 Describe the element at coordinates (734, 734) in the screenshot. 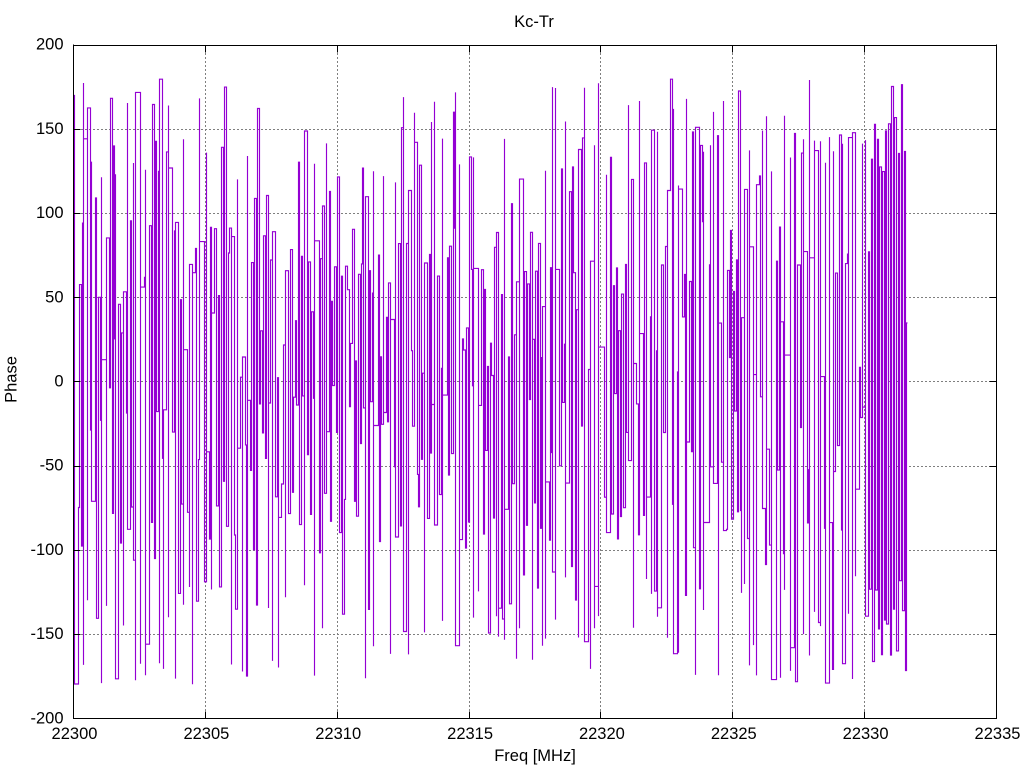

I see `svg-text: 22325` at that location.